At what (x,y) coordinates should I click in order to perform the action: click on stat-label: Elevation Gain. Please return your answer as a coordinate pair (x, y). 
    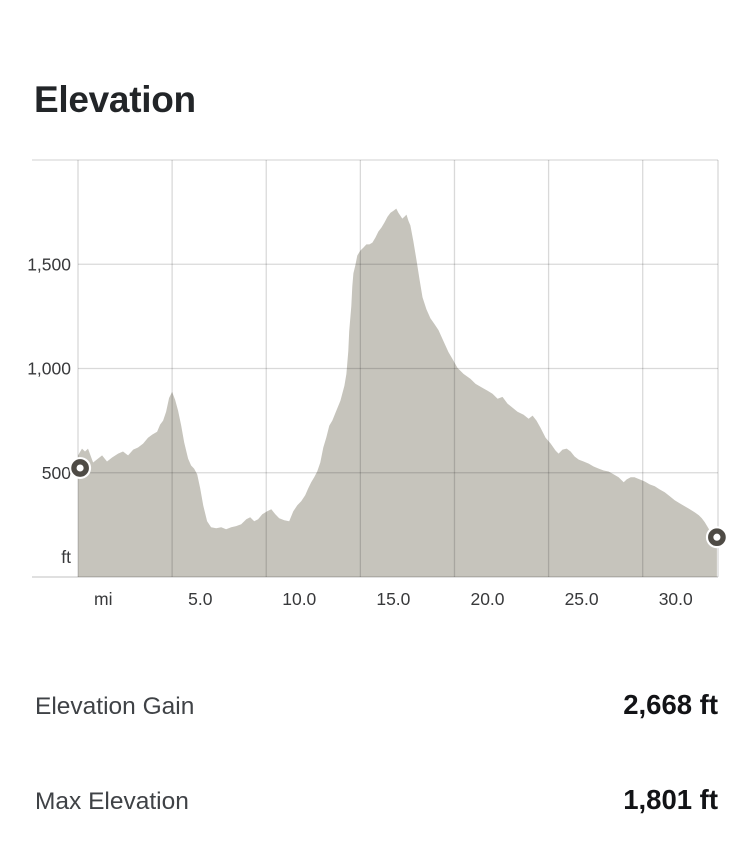
    Looking at the image, I should click on (115, 706).